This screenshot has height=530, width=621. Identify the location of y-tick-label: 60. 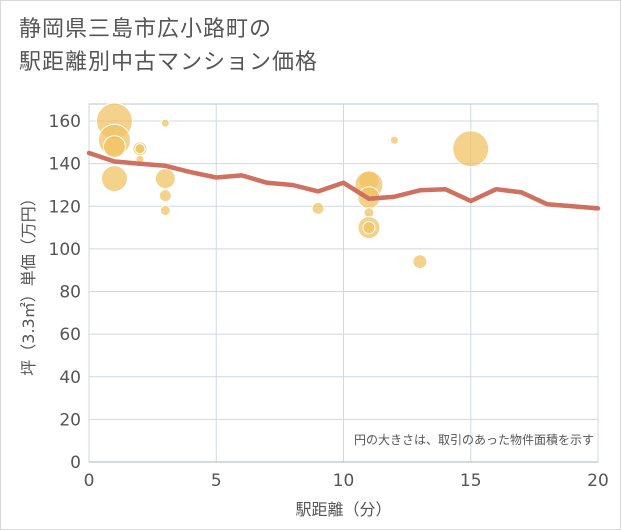
(70, 335).